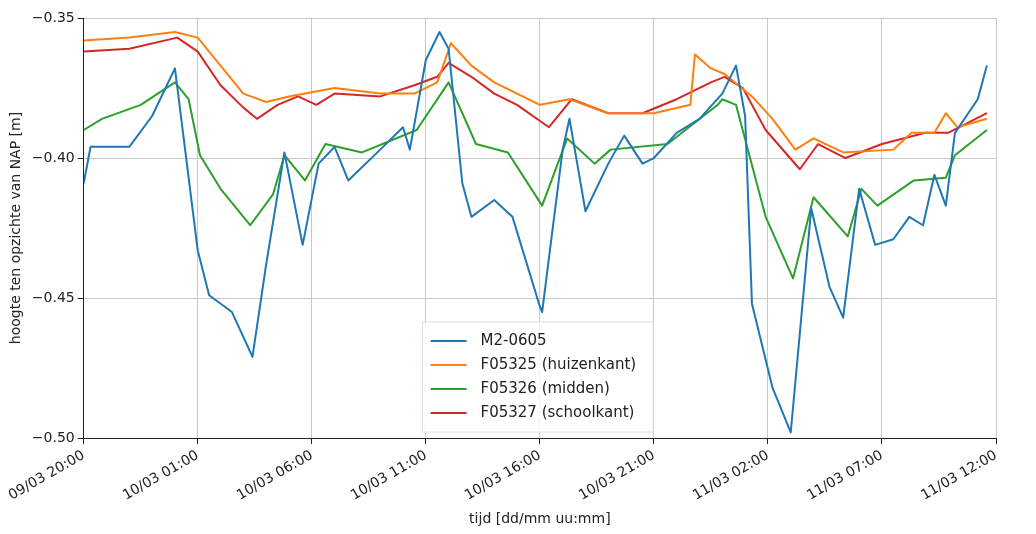 This screenshot has width=1036, height=534. What do you see at coordinates (53, 156) in the screenshot?
I see `y-tick-label: −0.40` at bounding box center [53, 156].